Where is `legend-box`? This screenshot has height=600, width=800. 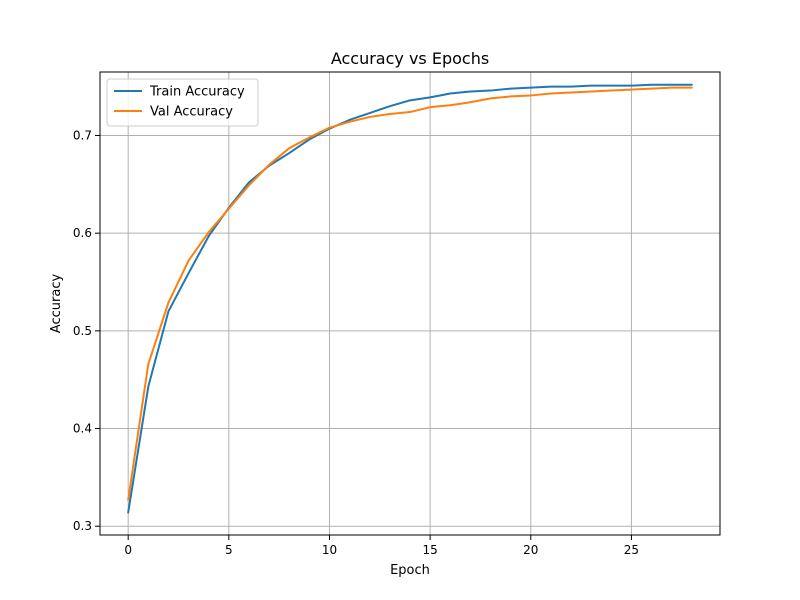
legend-box is located at coordinates (182, 102).